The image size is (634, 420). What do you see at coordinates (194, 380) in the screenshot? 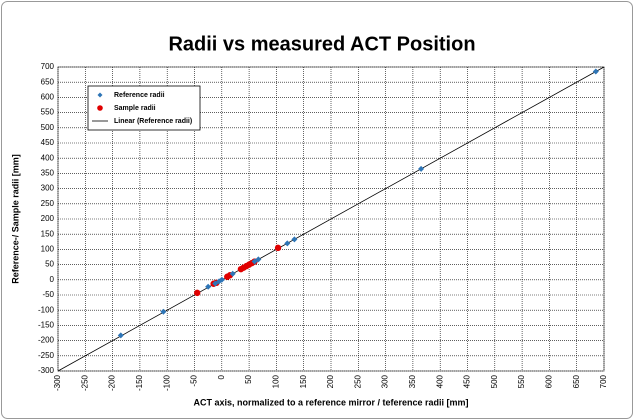
I see `x-tick-label: -50` at bounding box center [194, 380].